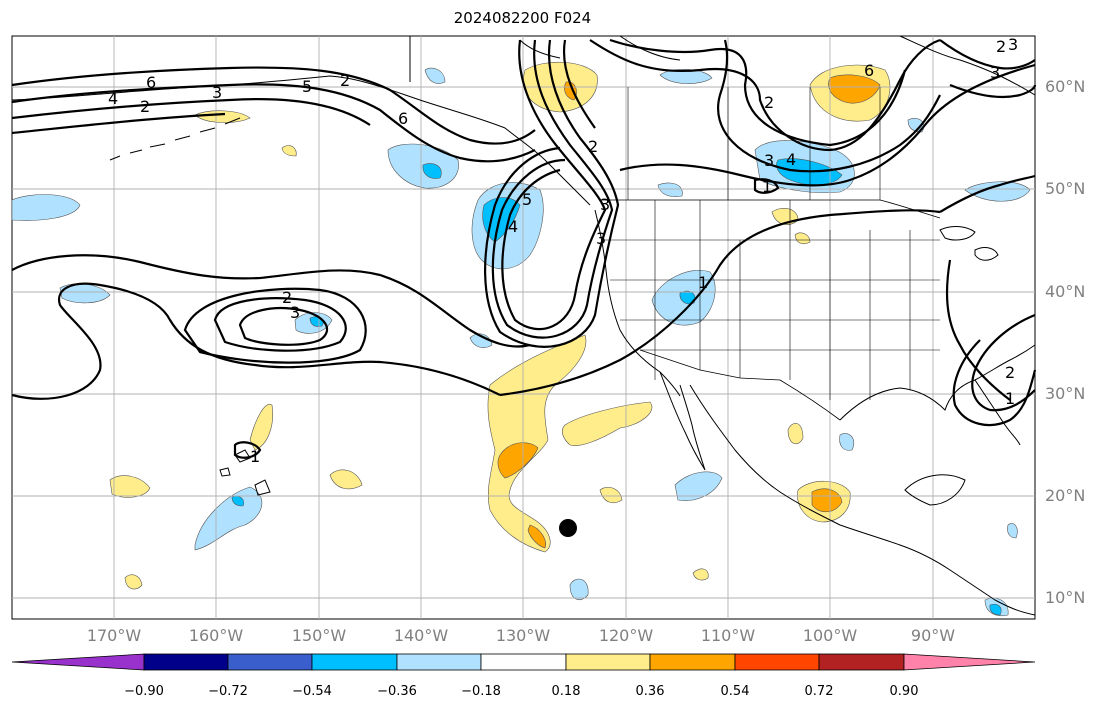 The width and height of the screenshot is (1105, 712). What do you see at coordinates (766, 186) in the screenshot?
I see `contour-mid-small` at bounding box center [766, 186].